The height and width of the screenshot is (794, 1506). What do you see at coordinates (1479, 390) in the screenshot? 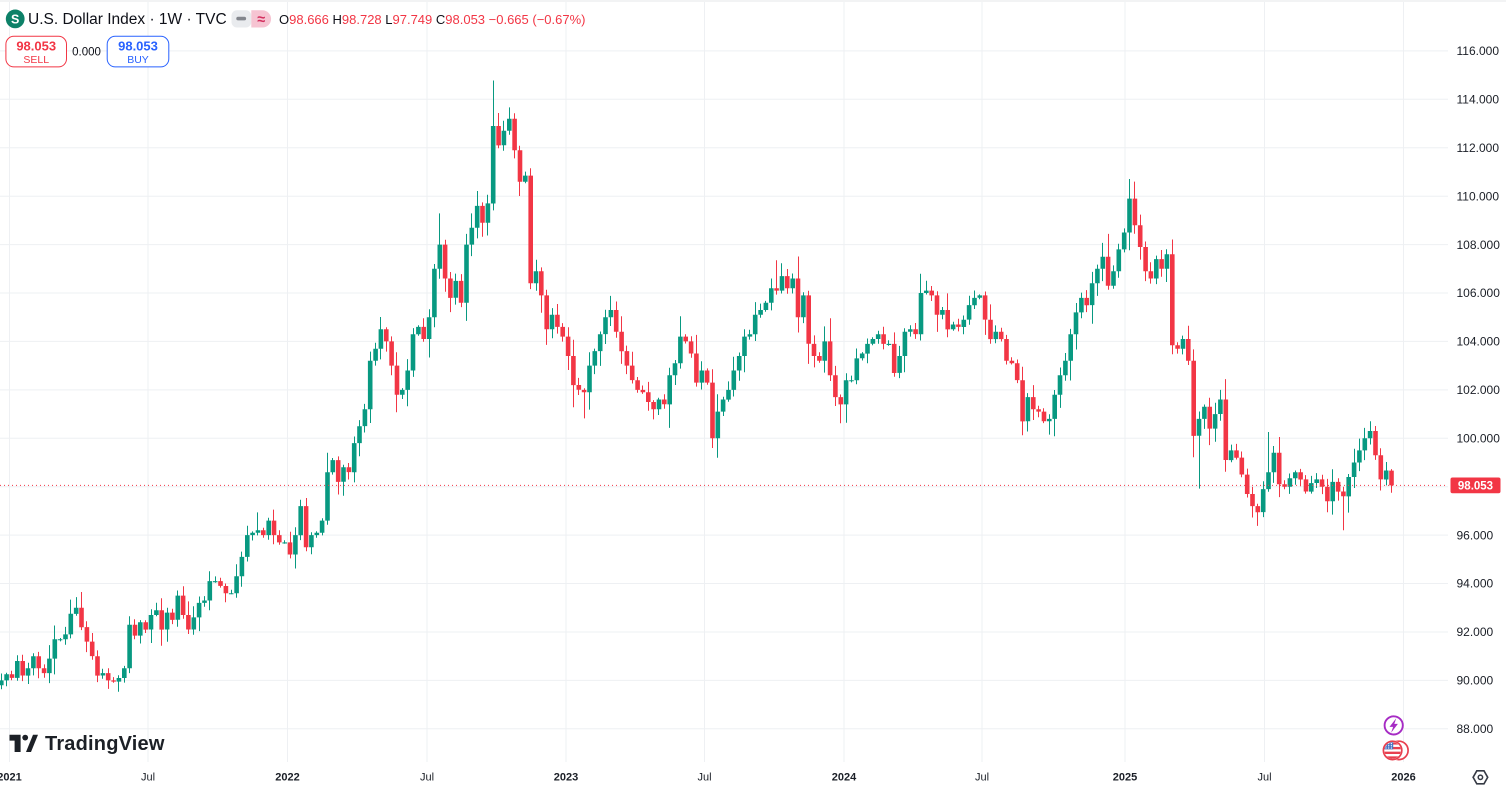
I see `svg-text: 102.000` at bounding box center [1479, 390].